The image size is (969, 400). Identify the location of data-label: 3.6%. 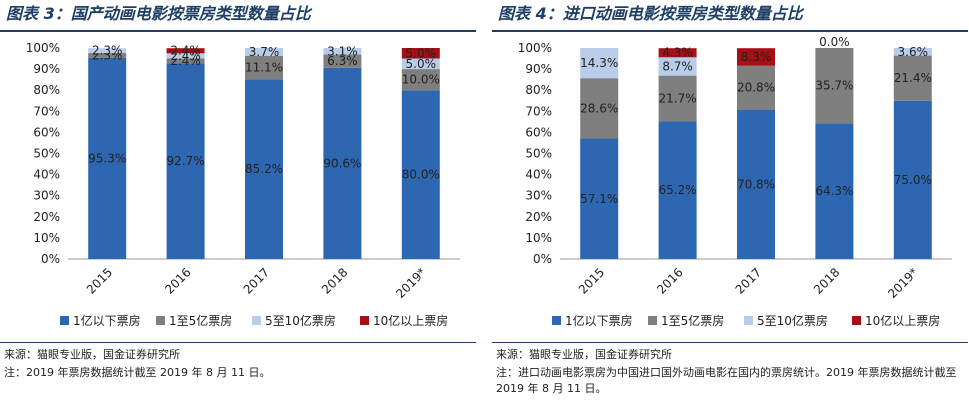
(913, 52).